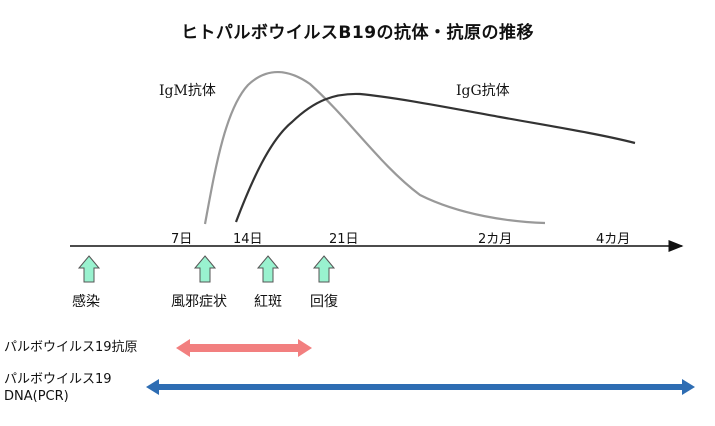 Image resolution: width=715 pixels, height=426 pixels. What do you see at coordinates (248, 239) in the screenshot?
I see `tick-14-days: 14日` at bounding box center [248, 239].